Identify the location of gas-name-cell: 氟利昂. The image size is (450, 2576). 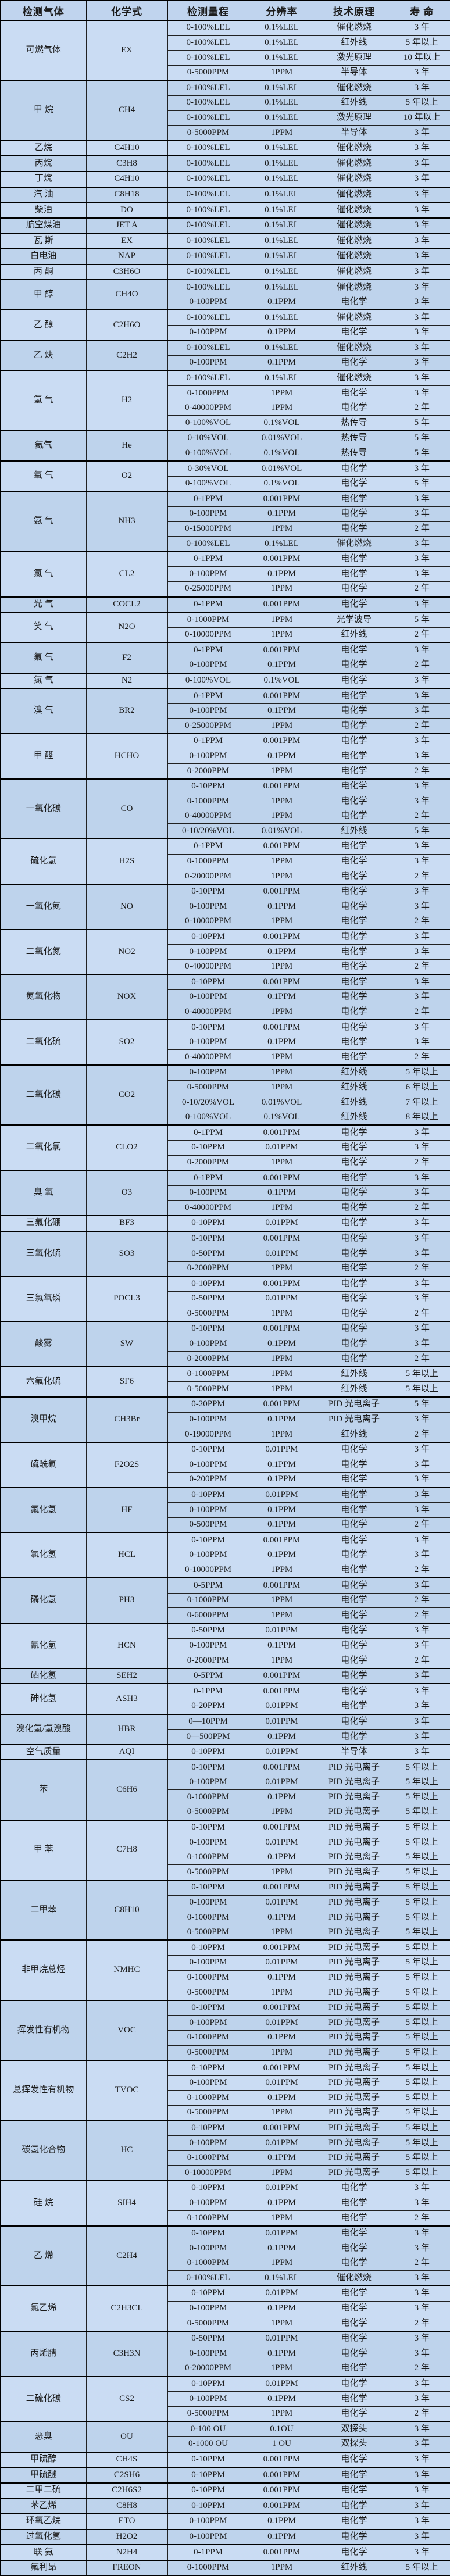
(43, 2567).